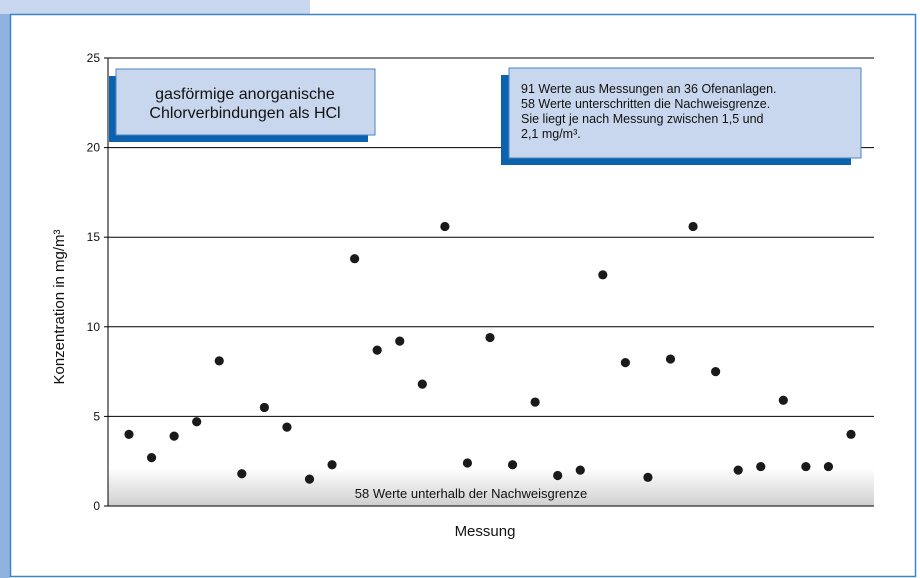 The width and height of the screenshot is (920, 578). Describe the element at coordinates (155, 7) in the screenshot. I see `top-left-panel` at that location.